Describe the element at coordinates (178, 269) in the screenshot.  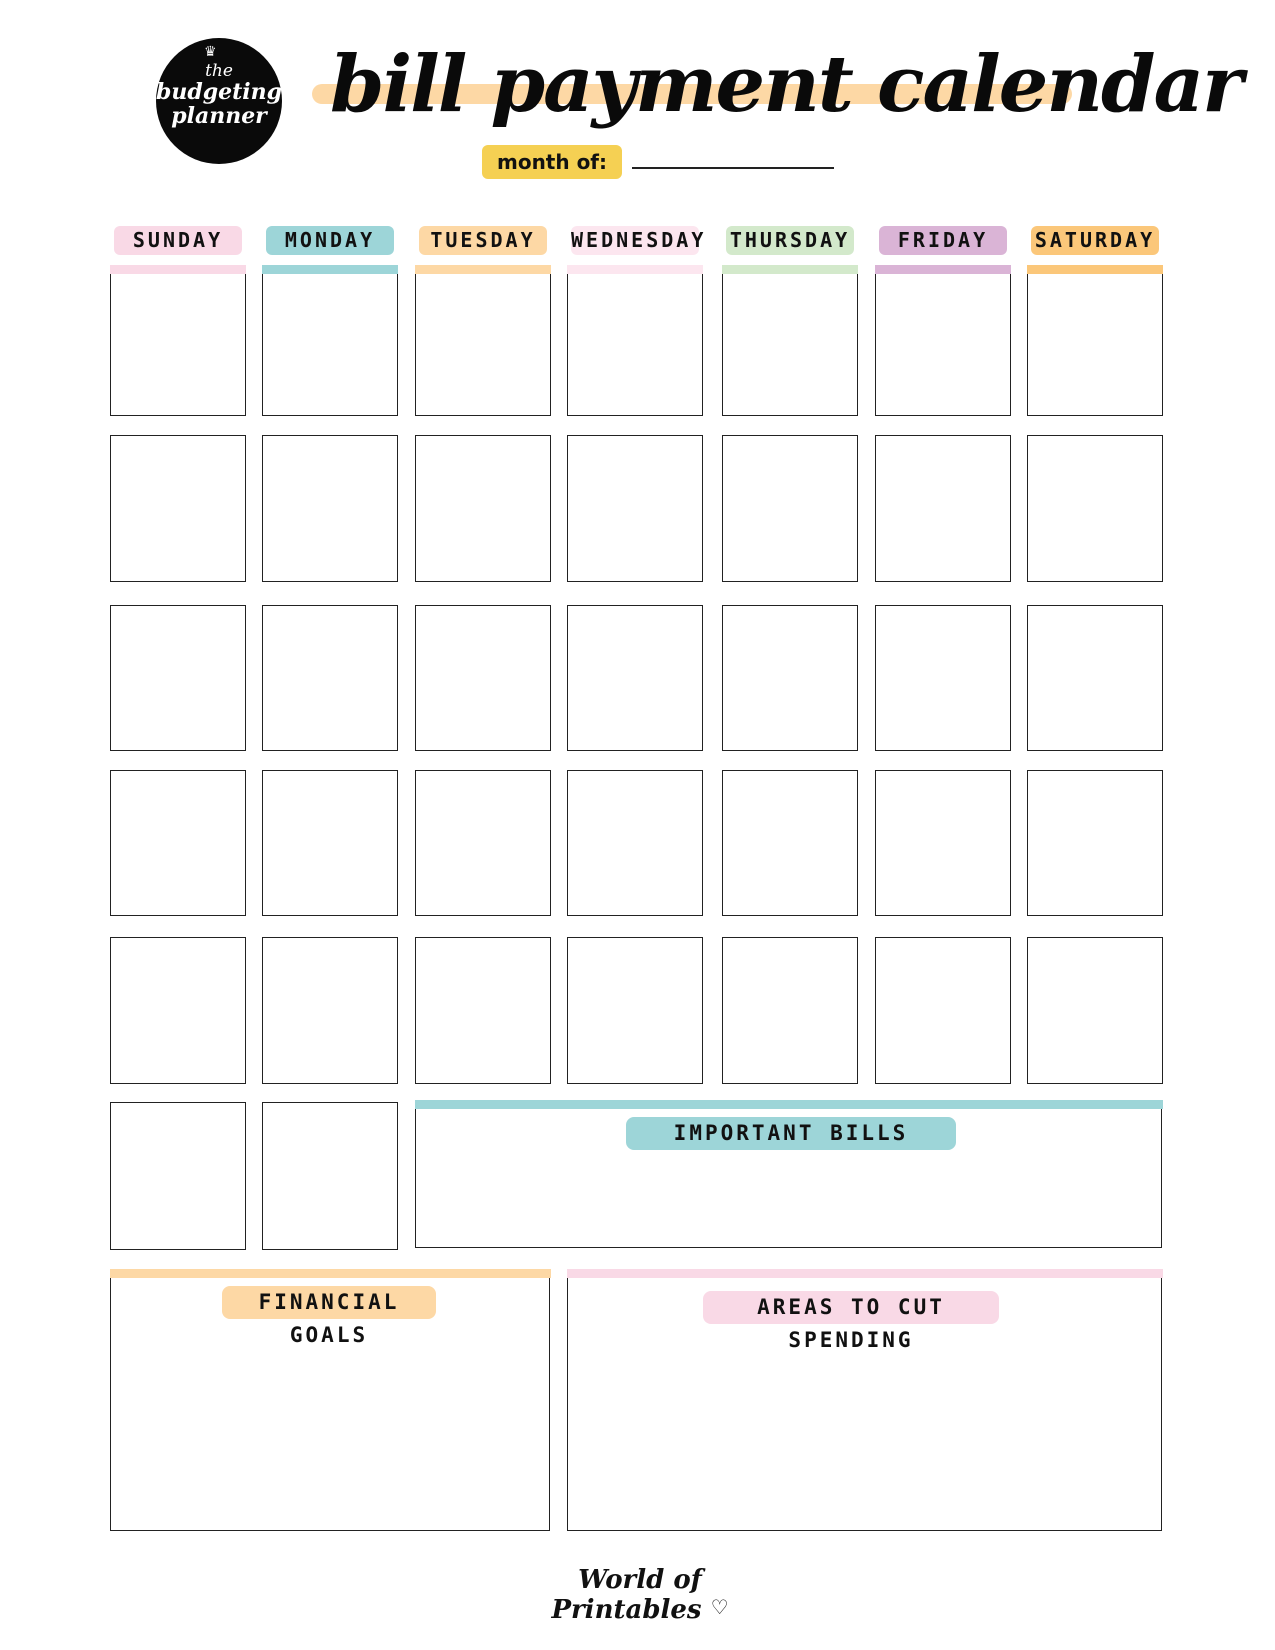
I see `day-bar-sunday` at that location.